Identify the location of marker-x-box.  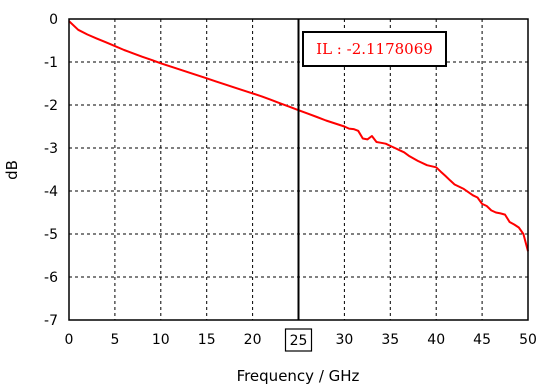
(298, 340).